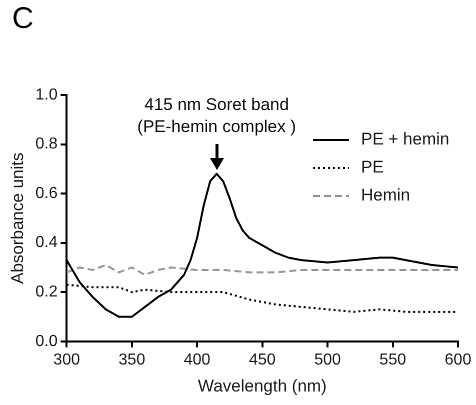 The image size is (476, 405). I want to click on y-tick-label: 0.6, so click(46, 193).